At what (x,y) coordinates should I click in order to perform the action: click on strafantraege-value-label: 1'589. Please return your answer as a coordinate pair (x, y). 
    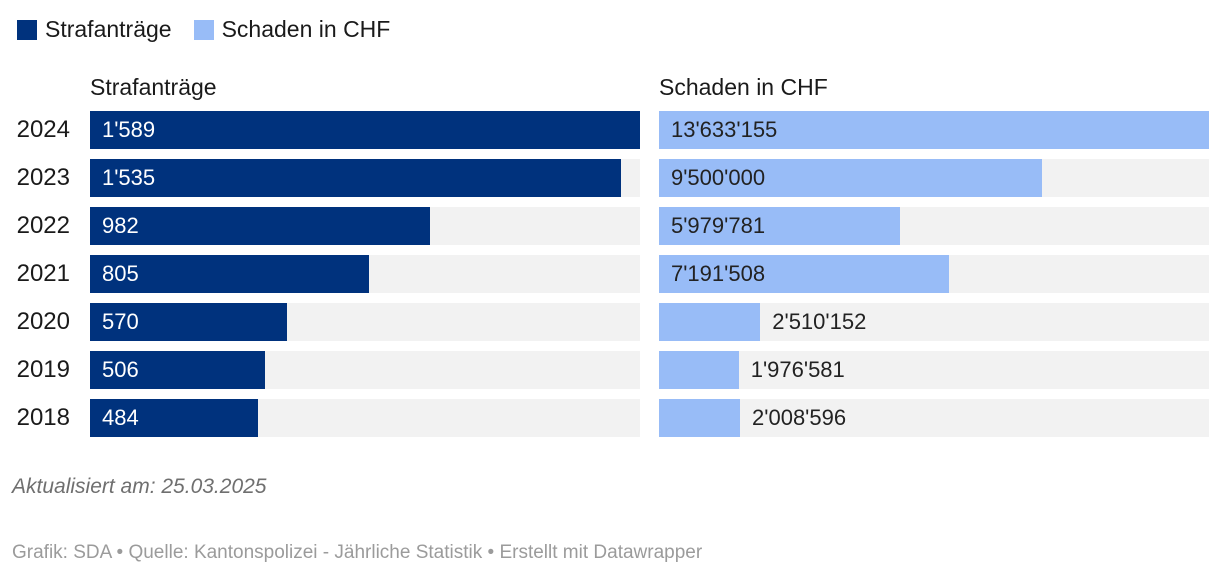
    Looking at the image, I should click on (129, 129).